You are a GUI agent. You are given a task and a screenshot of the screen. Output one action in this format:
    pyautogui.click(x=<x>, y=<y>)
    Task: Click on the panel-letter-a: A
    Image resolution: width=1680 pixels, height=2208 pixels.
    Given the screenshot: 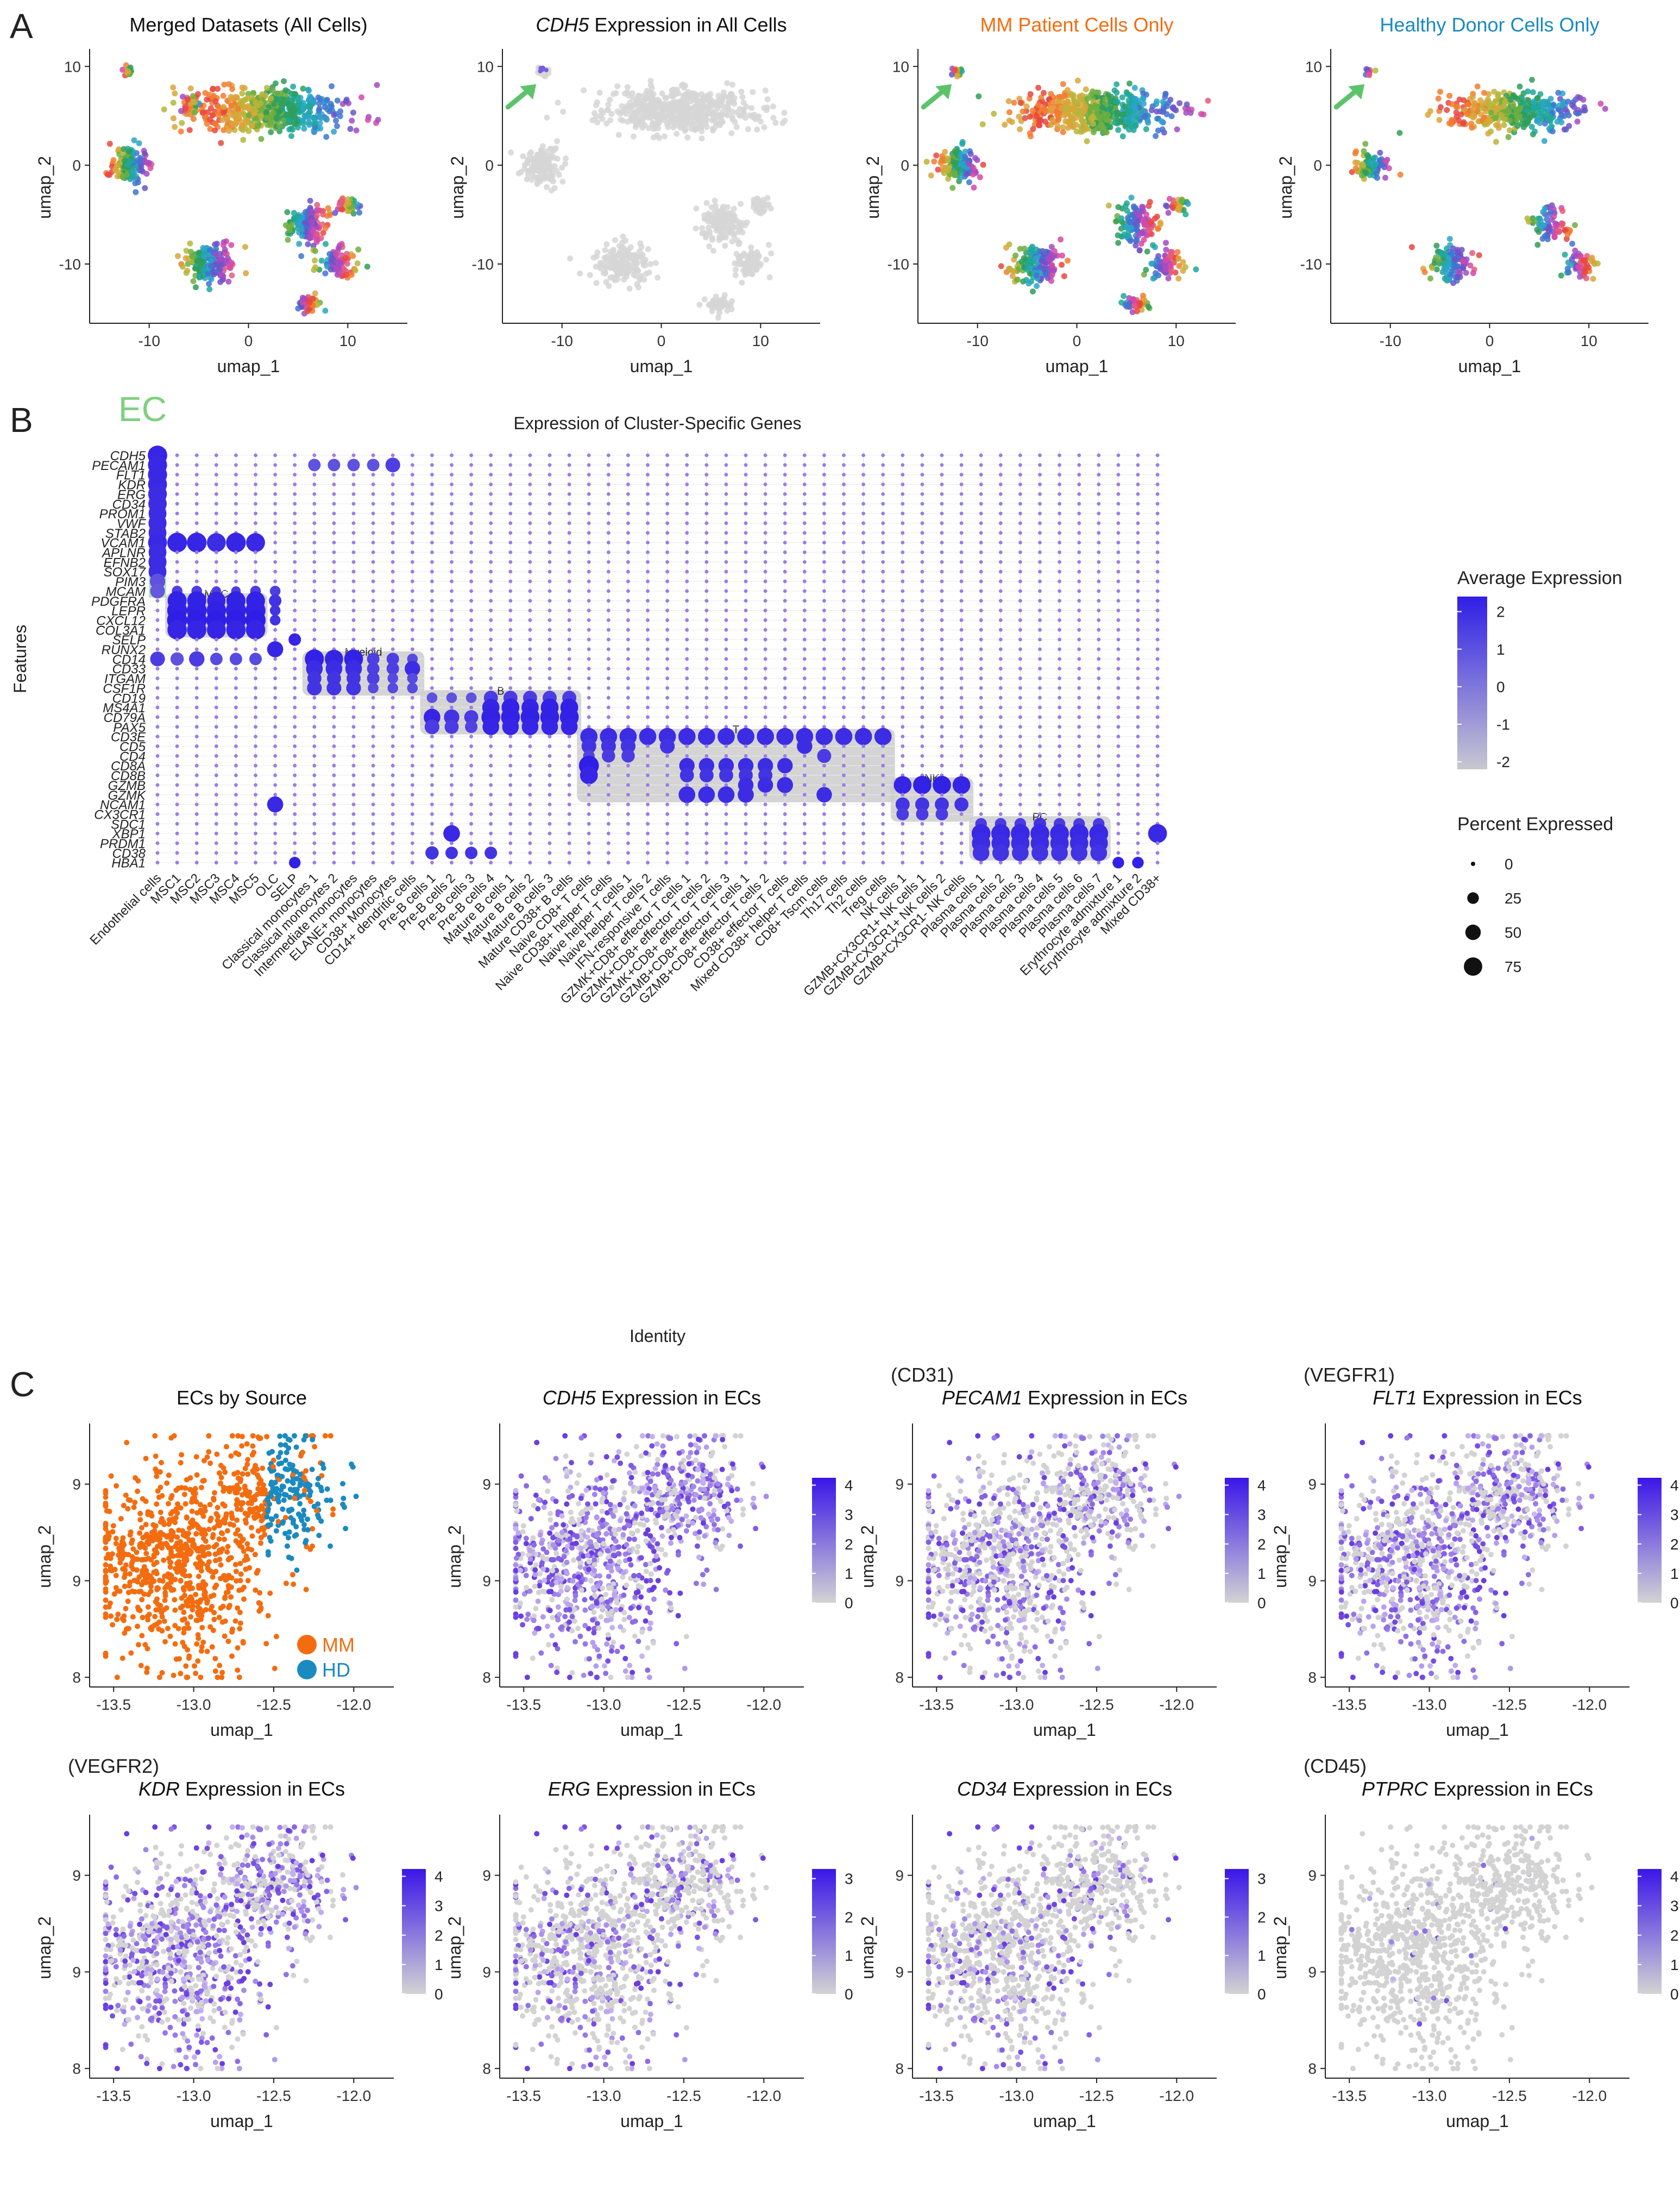 What is the action you would take?
    pyautogui.click(x=21, y=26)
    